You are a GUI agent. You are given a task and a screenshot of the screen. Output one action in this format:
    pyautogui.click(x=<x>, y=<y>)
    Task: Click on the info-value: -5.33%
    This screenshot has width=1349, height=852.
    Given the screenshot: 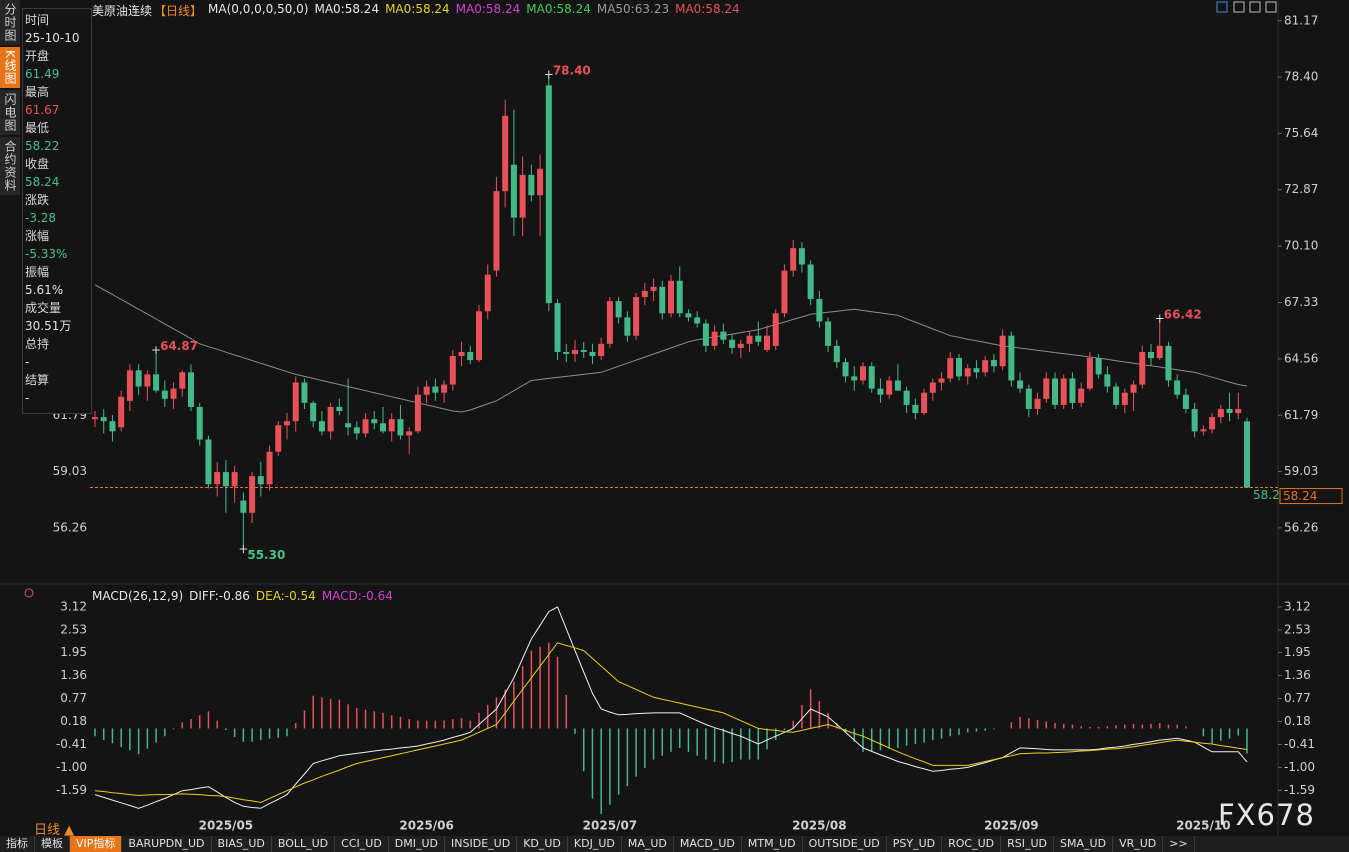 What is the action you would take?
    pyautogui.click(x=46, y=254)
    